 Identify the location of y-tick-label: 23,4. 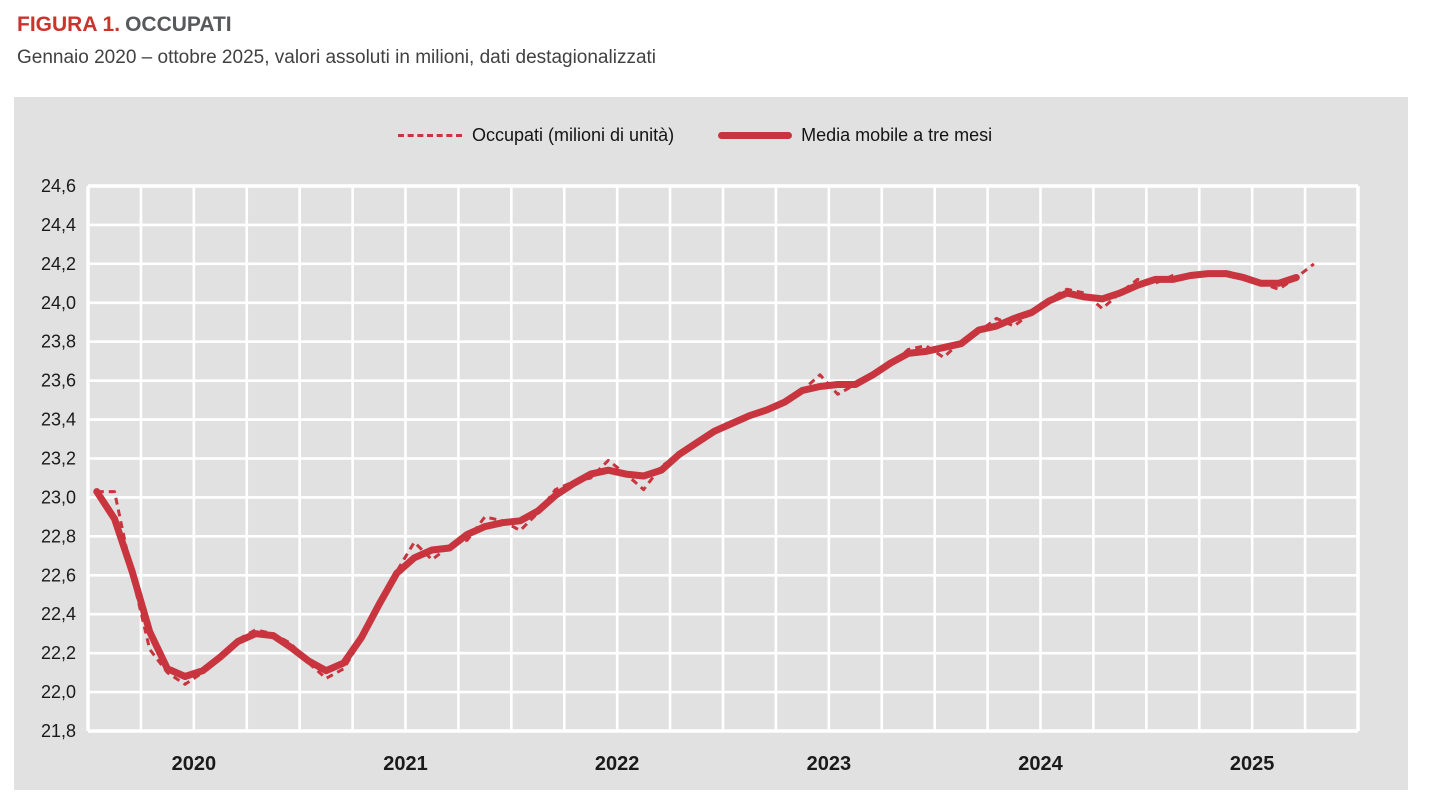
(58, 420).